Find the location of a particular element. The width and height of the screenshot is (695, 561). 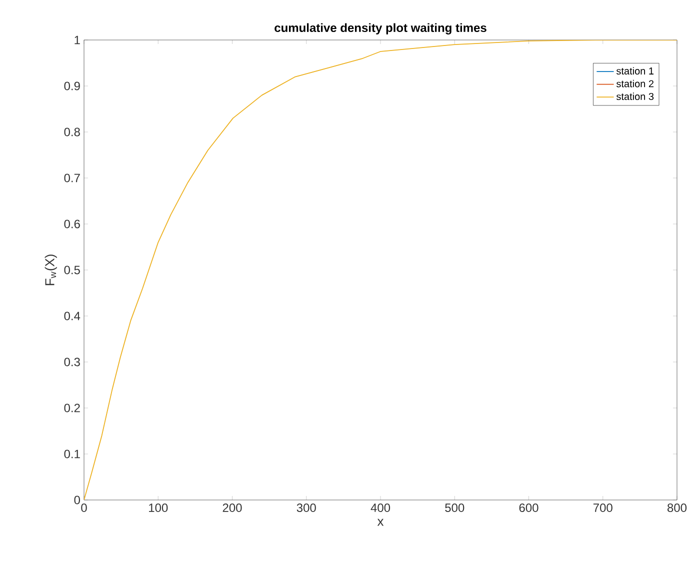

x-tick-label: 700 is located at coordinates (602, 508).